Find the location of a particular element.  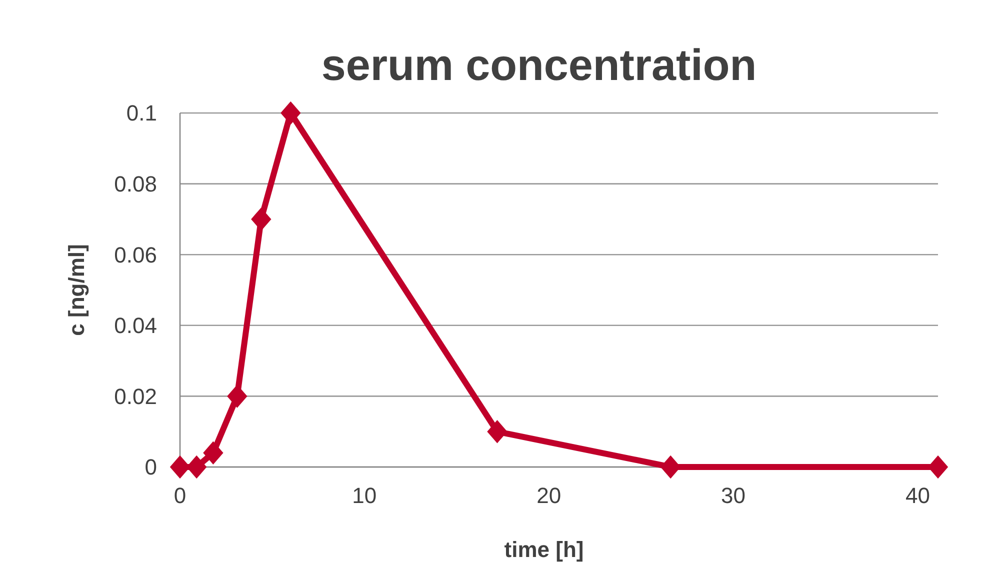

y-tick-label: 0.06 is located at coordinates (135, 255).